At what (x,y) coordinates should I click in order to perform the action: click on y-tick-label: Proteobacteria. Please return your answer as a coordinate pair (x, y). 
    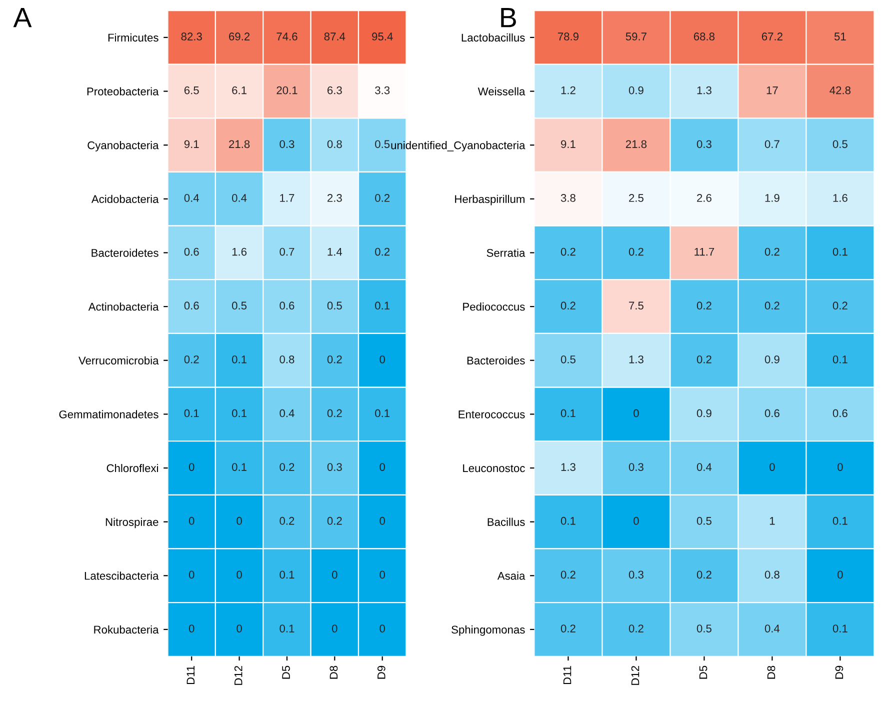
    Looking at the image, I should click on (123, 91).